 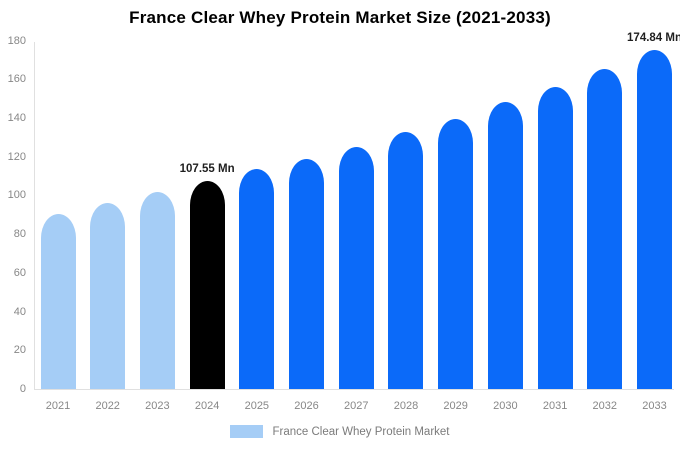 I want to click on x-tick-2024: 2024, so click(x=207, y=406).